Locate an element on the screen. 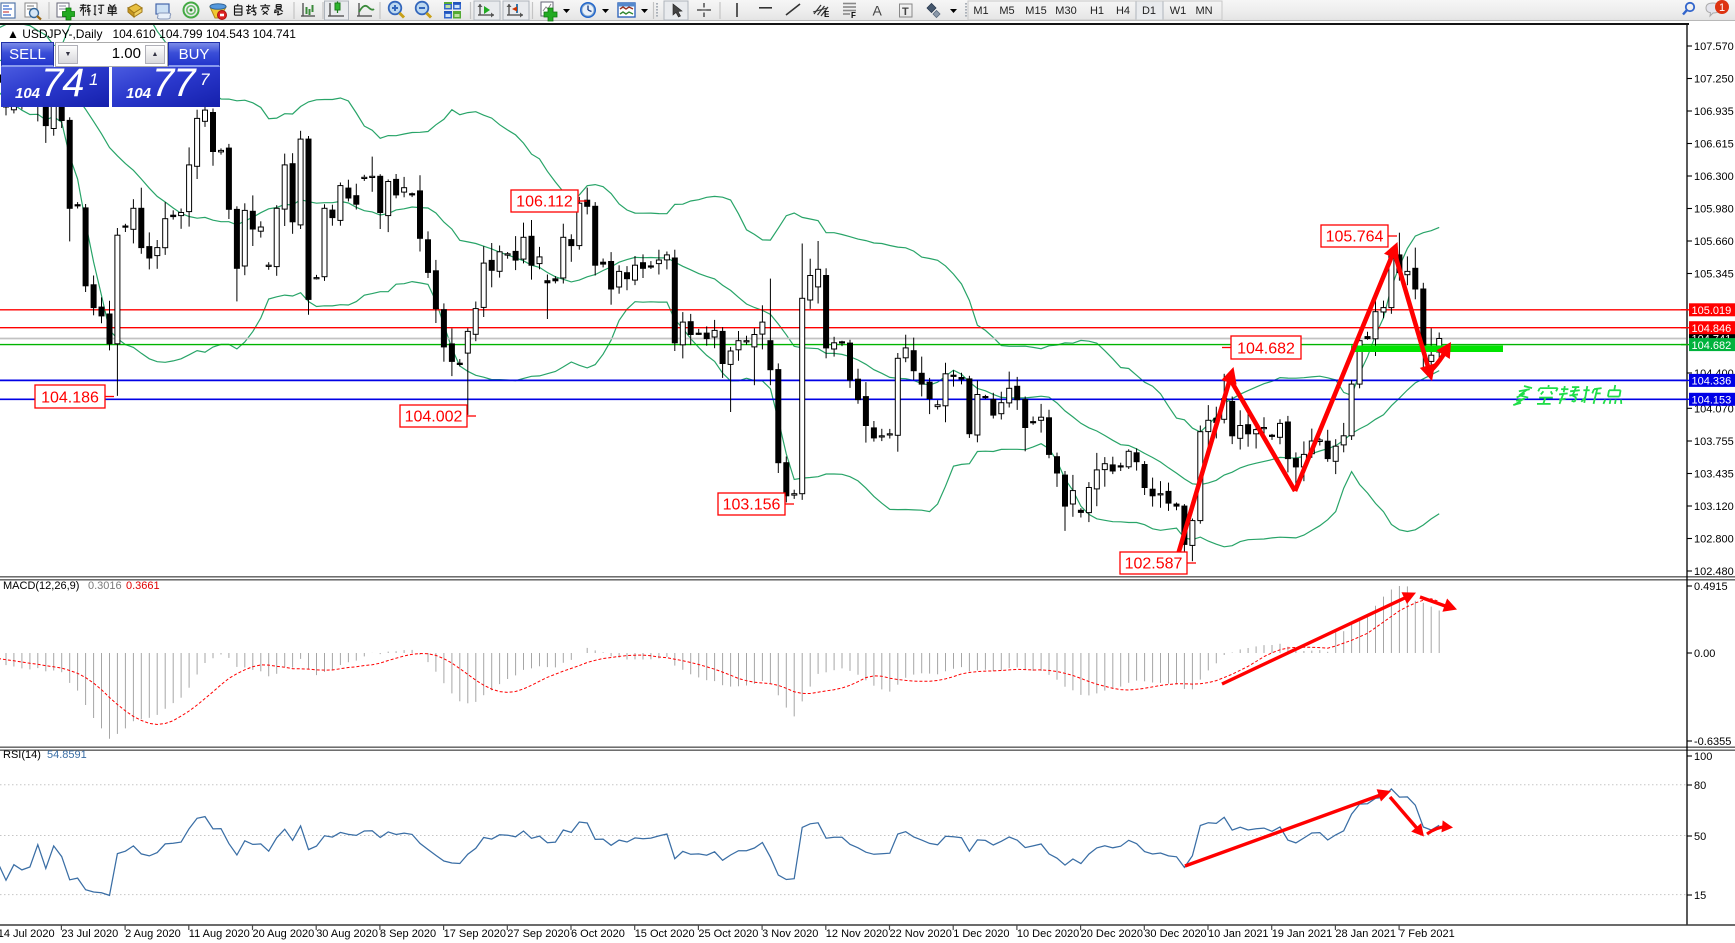  svg-text: 102.480 is located at coordinates (1714, 572).